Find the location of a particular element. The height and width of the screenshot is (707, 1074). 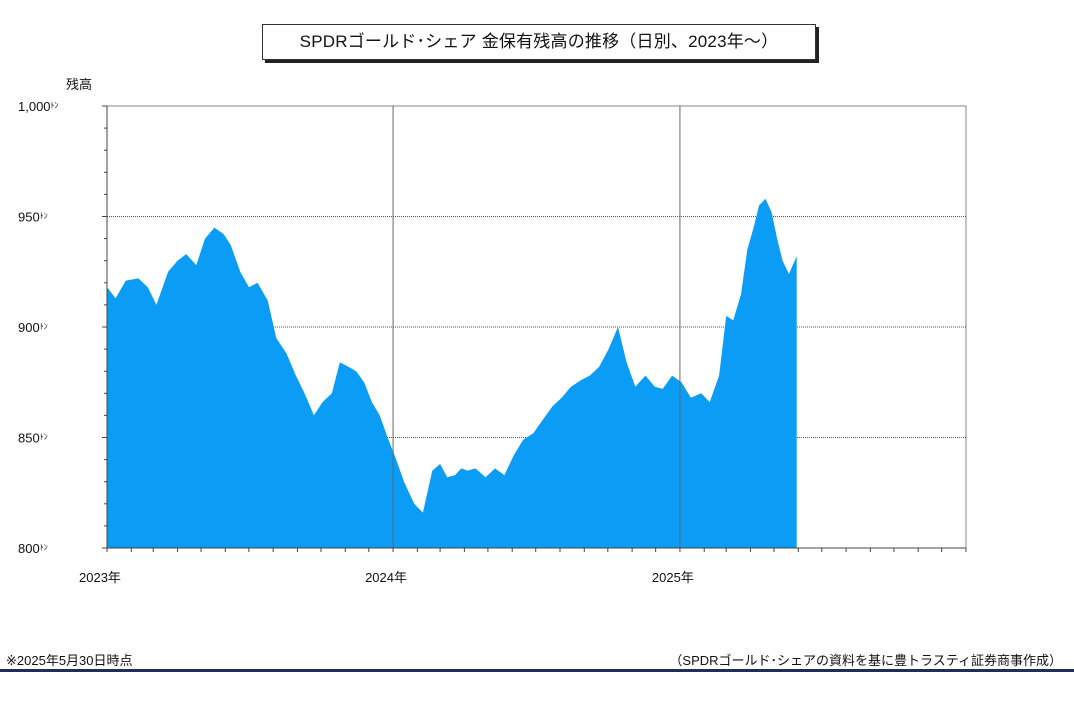

x-tick-label: 2024年 is located at coordinates (386, 577).